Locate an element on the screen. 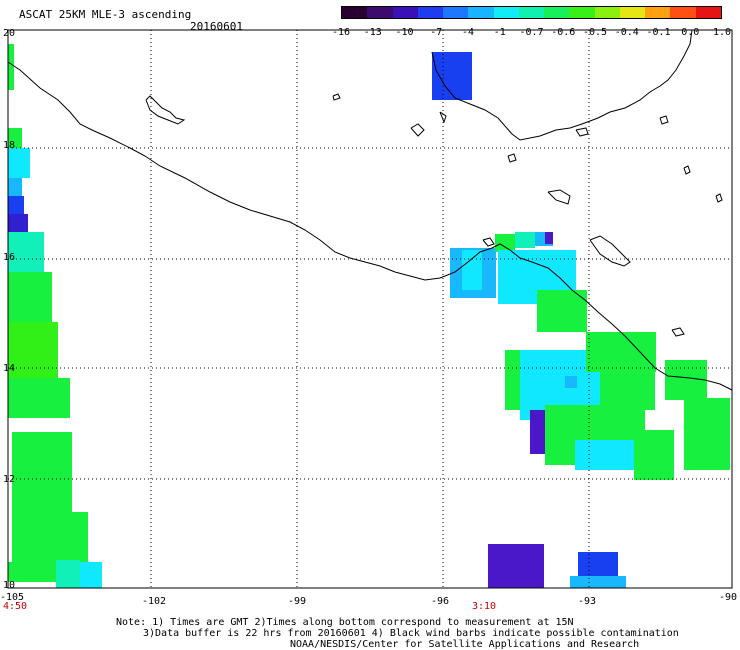 This screenshot has width=740, height=650. colorbar is located at coordinates (531, 12).